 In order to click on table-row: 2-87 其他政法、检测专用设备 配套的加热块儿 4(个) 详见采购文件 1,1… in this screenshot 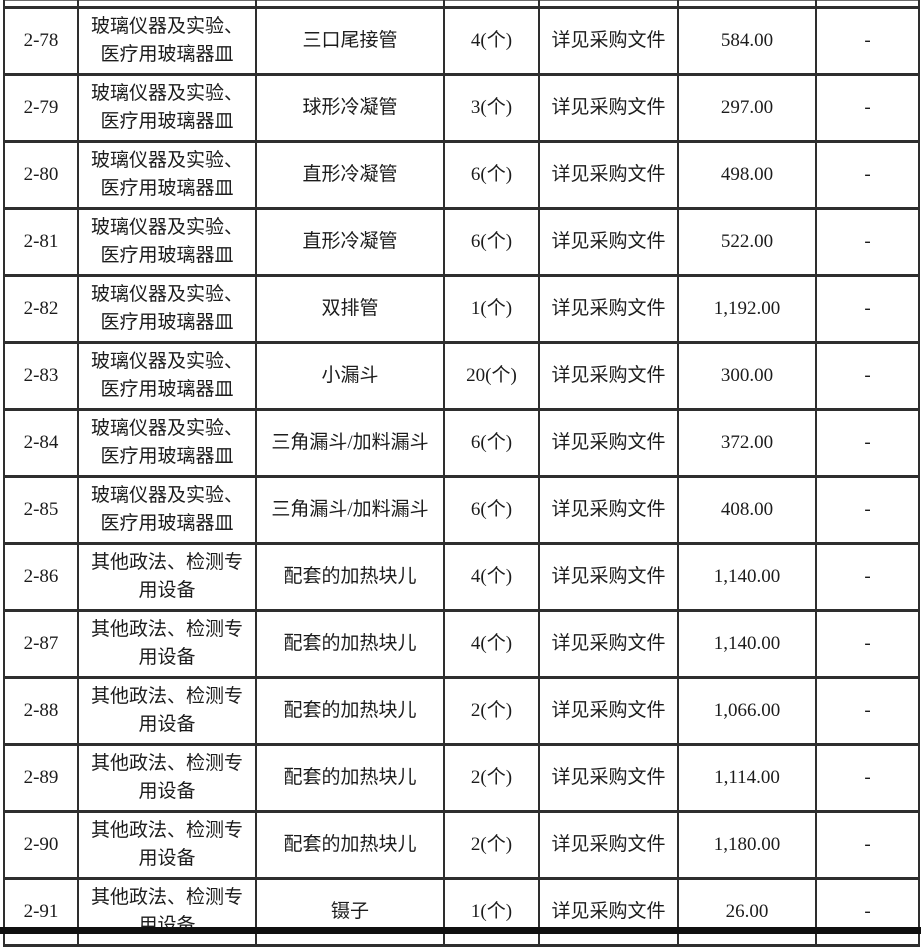, I will do `click(461, 644)`.